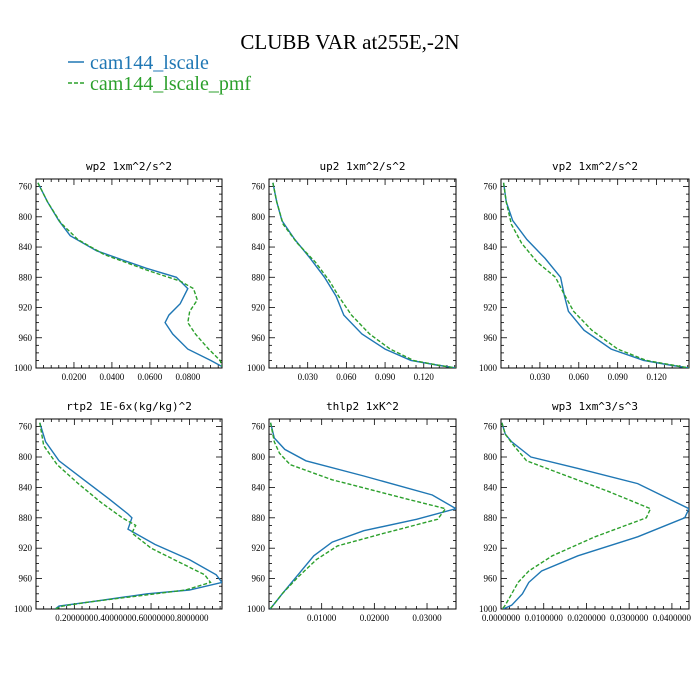  Describe the element at coordinates (189, 618) in the screenshot. I see `x-tick-label: 0.8000000` at that location.